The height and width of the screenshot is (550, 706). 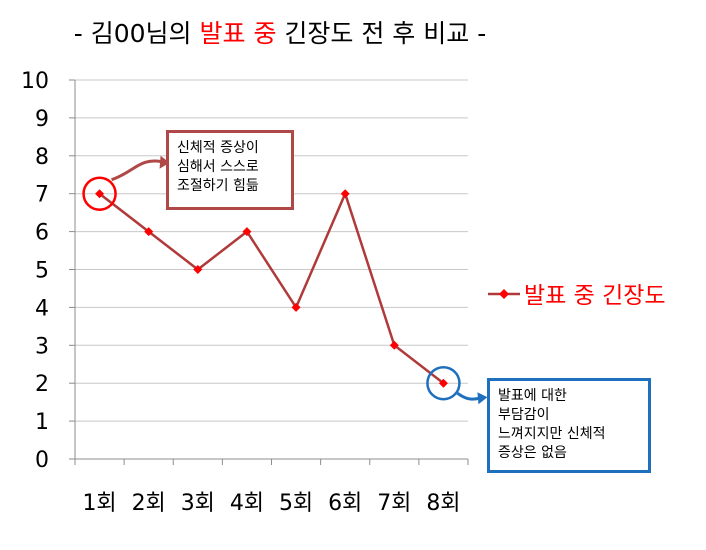 I want to click on callout-2-line: 느껴지지만 신체적, so click(x=552, y=434).